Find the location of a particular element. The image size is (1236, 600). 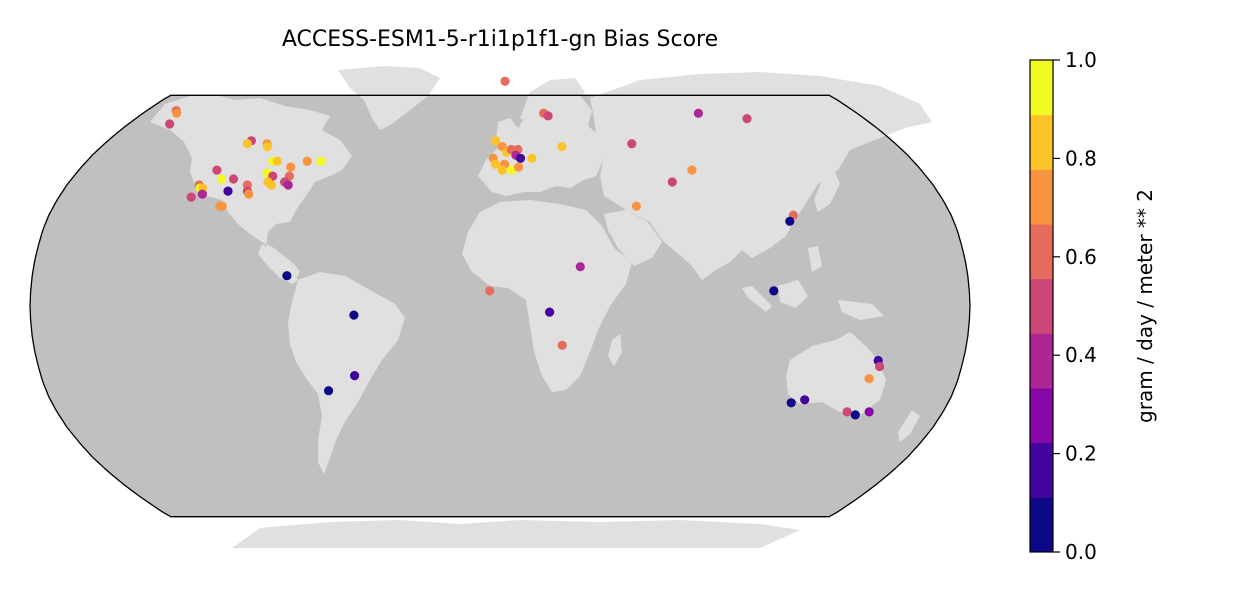

land-asia is located at coordinates (761, 176).